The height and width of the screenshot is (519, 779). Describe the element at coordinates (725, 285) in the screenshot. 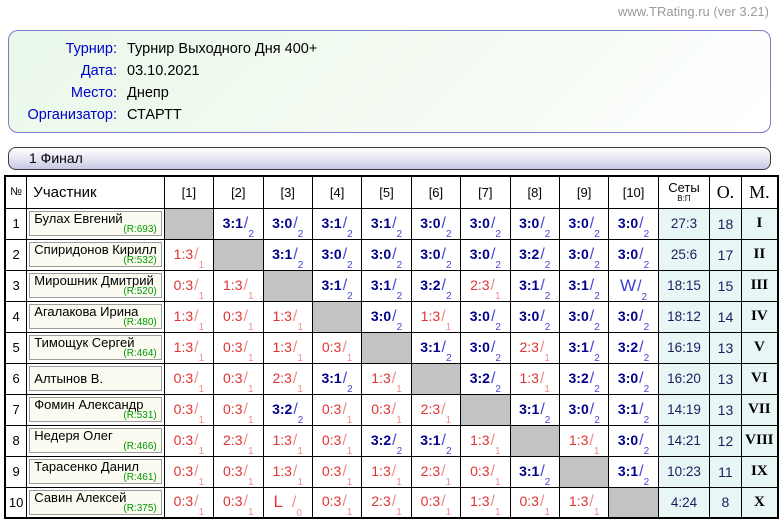

I see `points-cell: 15` at that location.